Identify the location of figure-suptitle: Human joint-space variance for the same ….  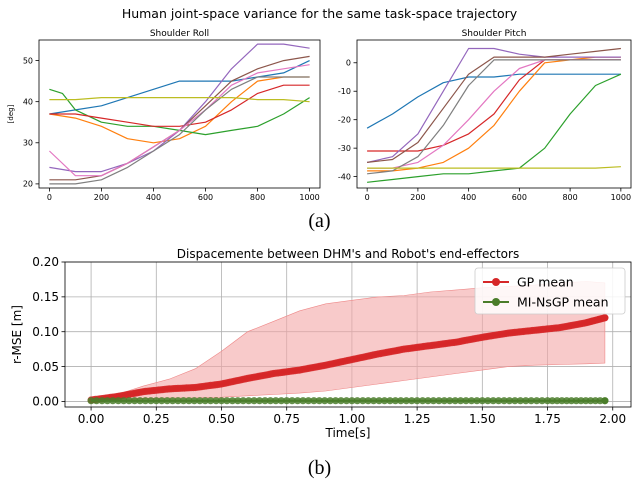
(319, 13).